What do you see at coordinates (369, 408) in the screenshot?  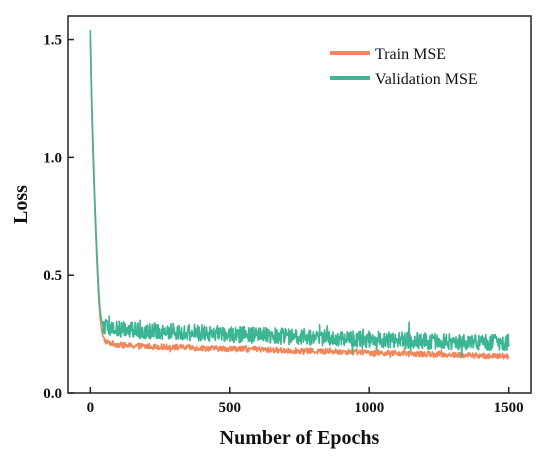 I see `x-tick-label: 1000` at bounding box center [369, 408].